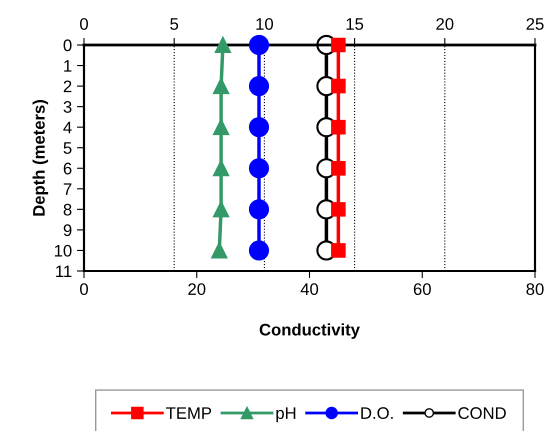 This screenshot has height=431, width=547. What do you see at coordinates (422, 289) in the screenshot?
I see `x-tick-label: 60` at bounding box center [422, 289].